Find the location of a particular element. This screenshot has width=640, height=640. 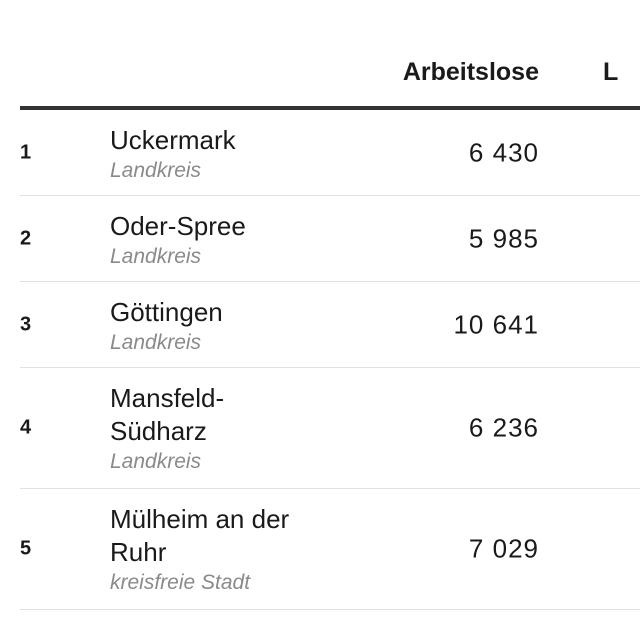

row-rank: 5 is located at coordinates (26, 548).